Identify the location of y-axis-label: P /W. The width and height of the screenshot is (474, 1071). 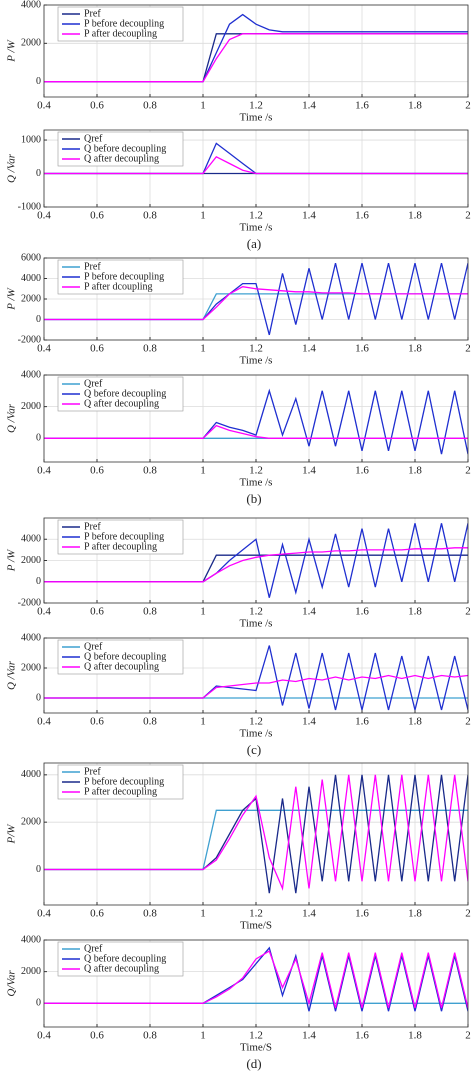
(12, 298).